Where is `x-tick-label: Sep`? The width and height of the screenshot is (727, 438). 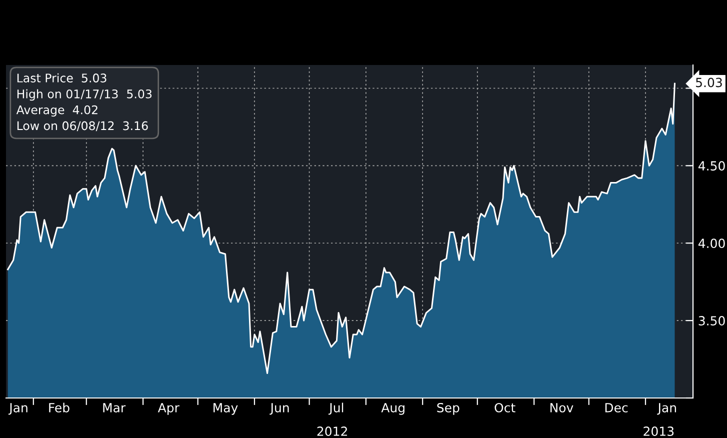 x-tick-label: Sep is located at coordinates (448, 408).